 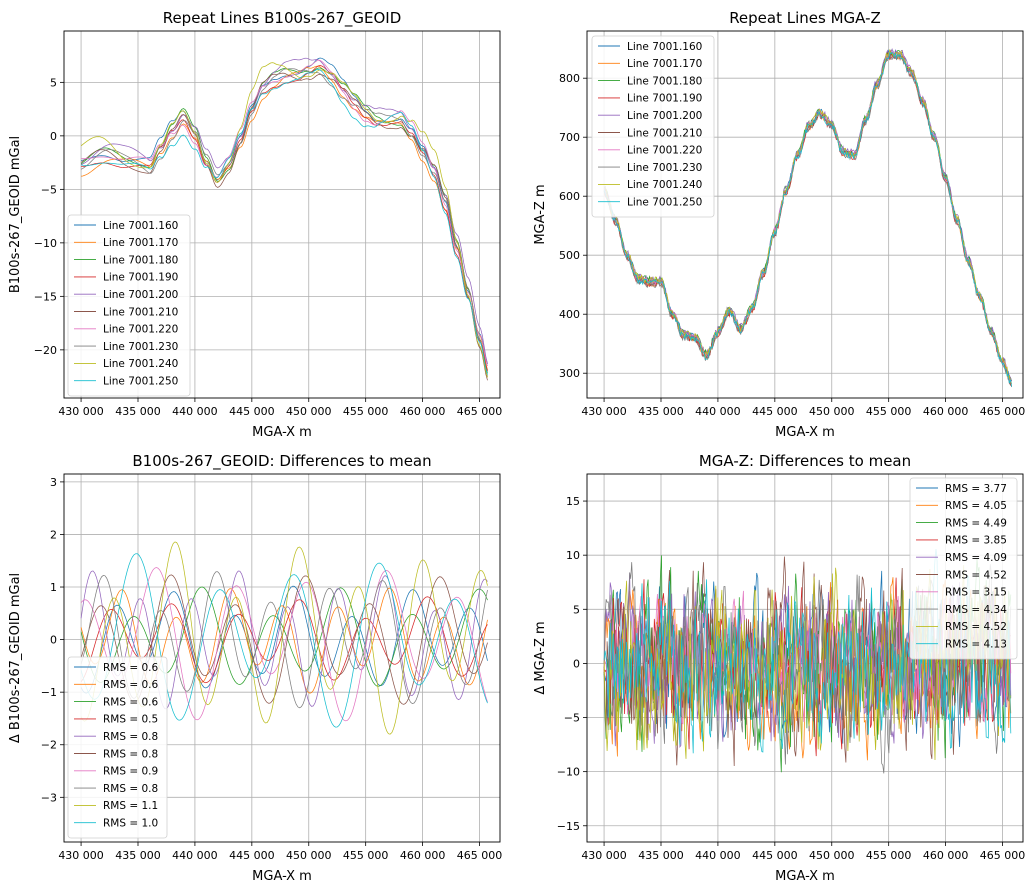 I want to click on y-tick-label: 2, so click(x=53, y=534).